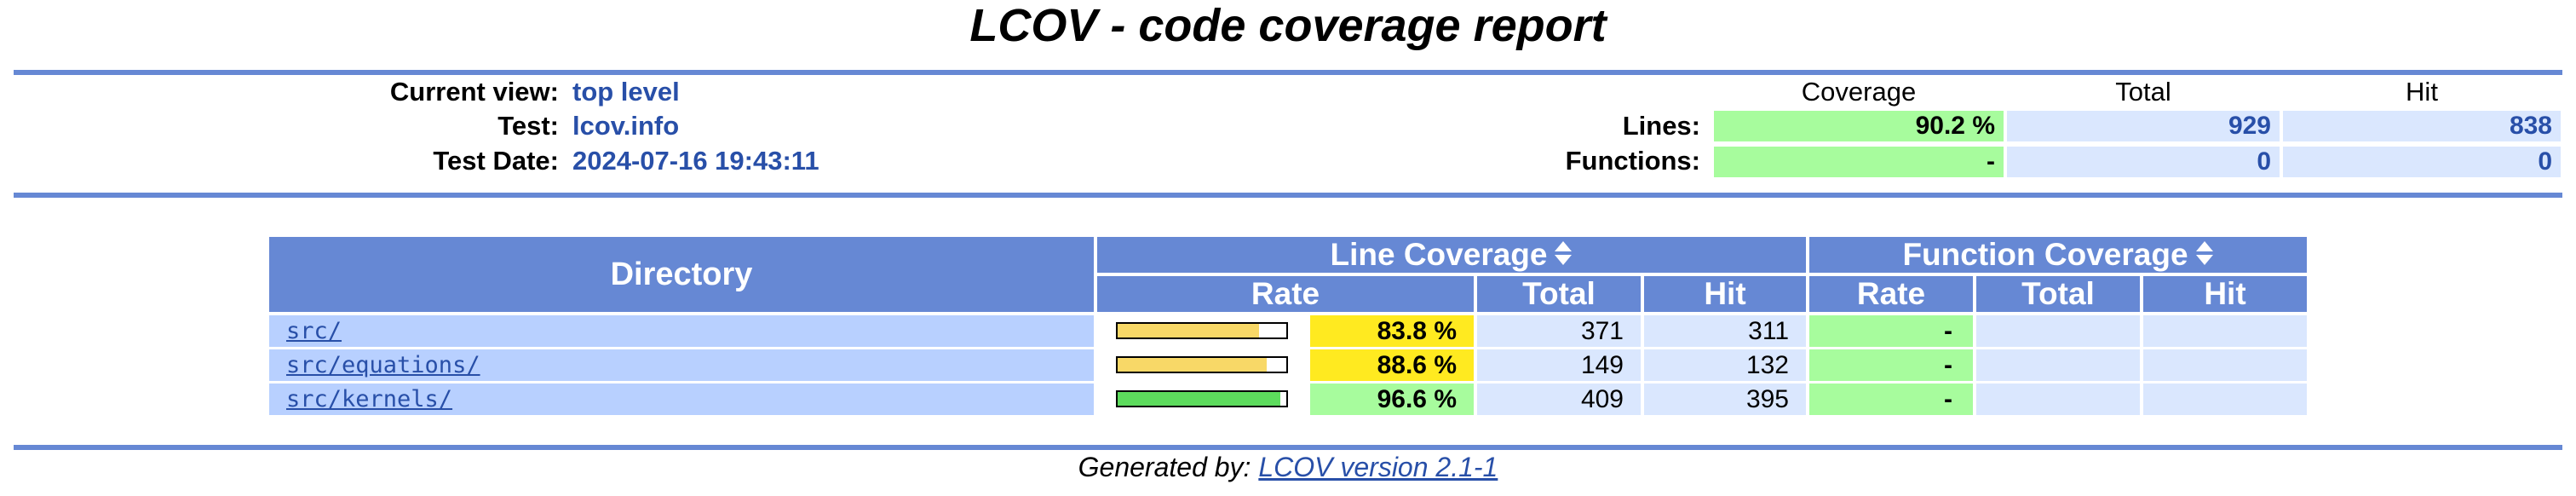  Describe the element at coordinates (2422, 162) in the screenshot. I see `functions-hit-value: 0` at that location.